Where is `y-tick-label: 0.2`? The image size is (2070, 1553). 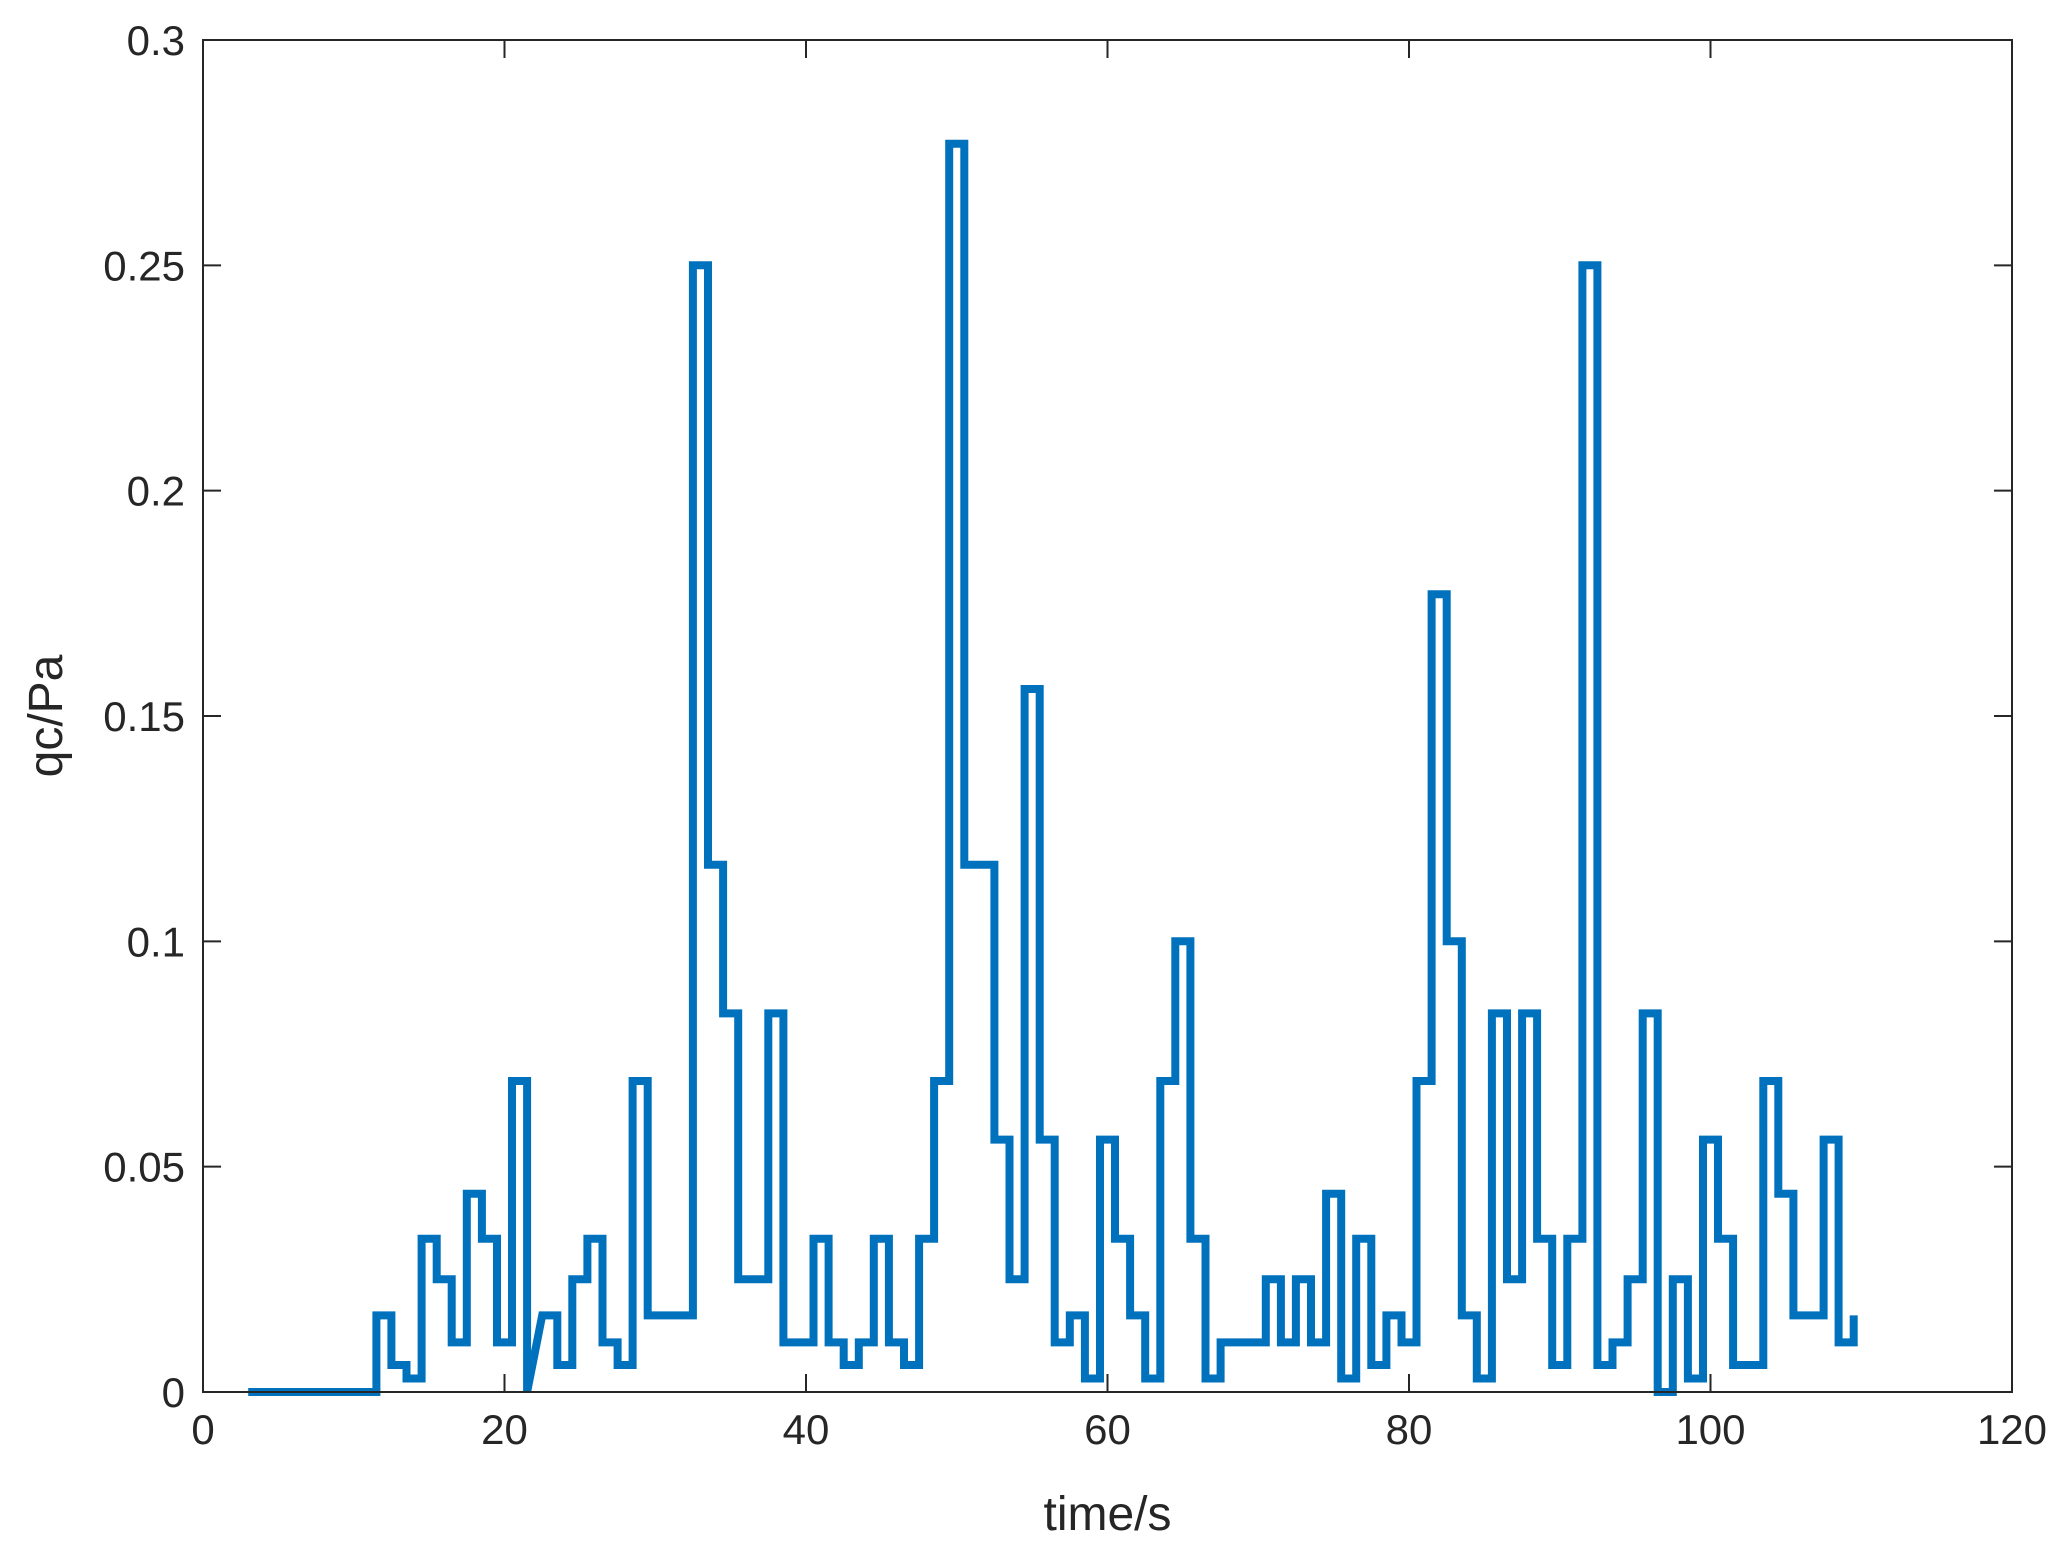 y-tick-label: 0.2 is located at coordinates (156, 491).